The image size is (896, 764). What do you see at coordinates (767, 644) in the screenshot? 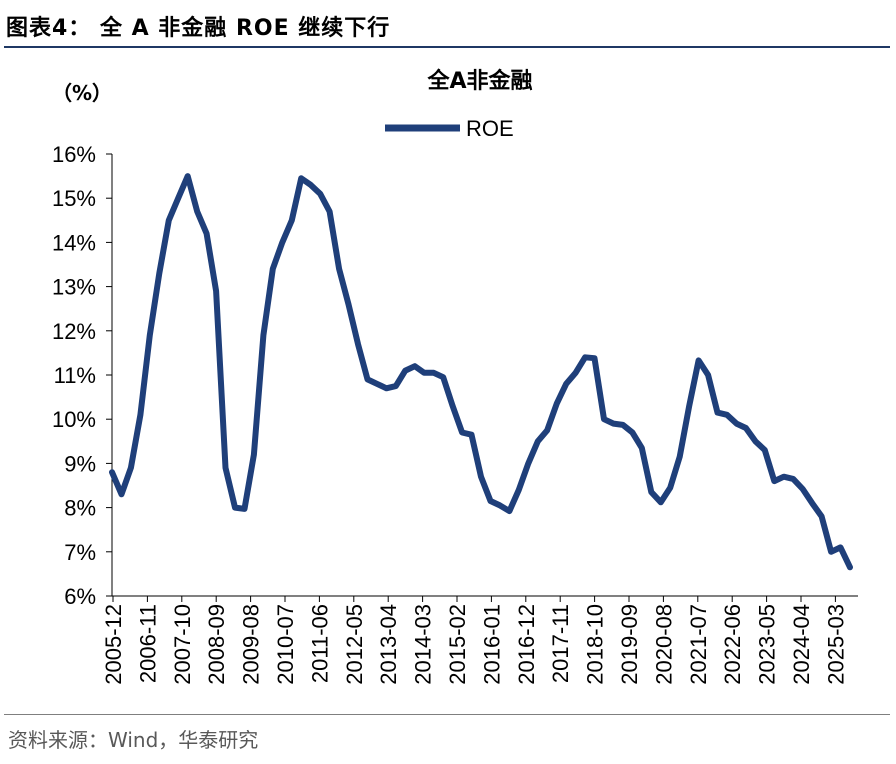
I see `x-tick-label: 2023-05` at bounding box center [767, 644].